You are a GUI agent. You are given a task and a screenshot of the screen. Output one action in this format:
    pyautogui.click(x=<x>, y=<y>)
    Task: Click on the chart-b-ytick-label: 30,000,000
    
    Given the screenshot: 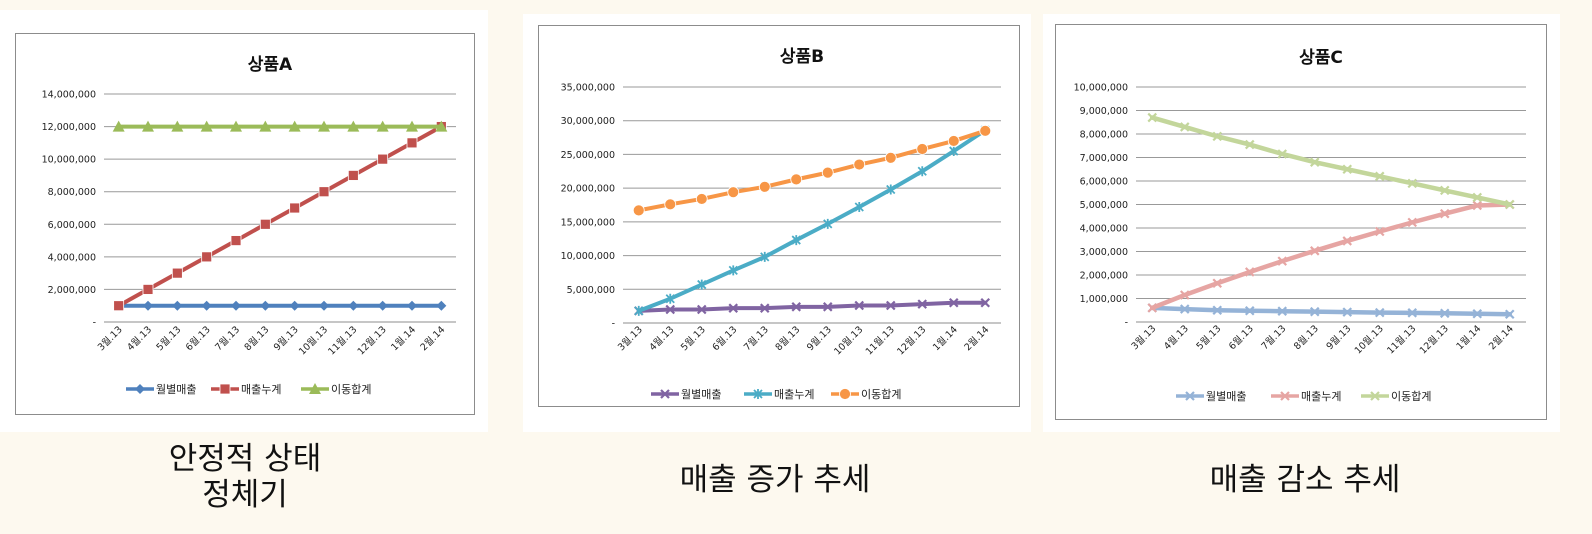 What is the action you would take?
    pyautogui.click(x=588, y=121)
    